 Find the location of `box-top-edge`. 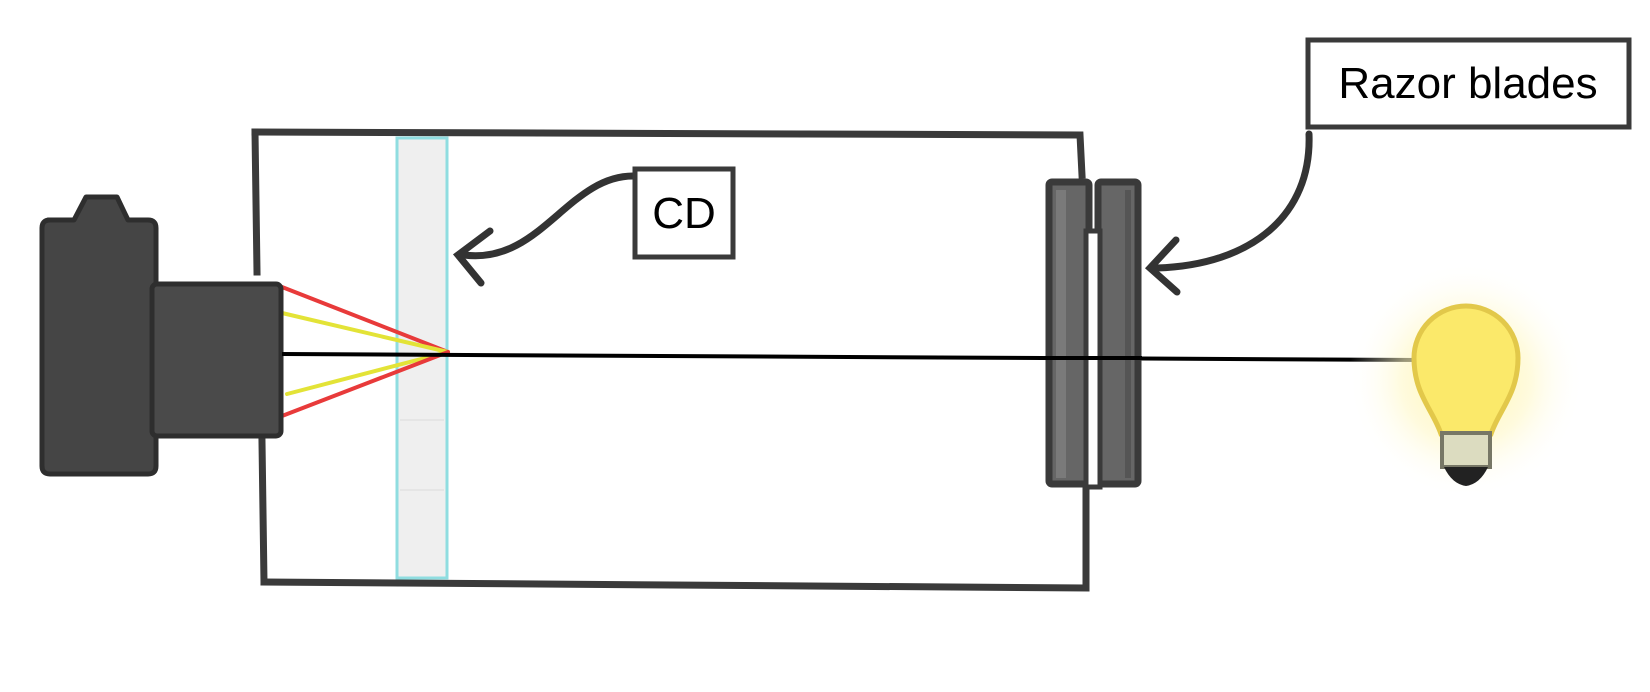

box-top-edge is located at coordinates (668, 153).